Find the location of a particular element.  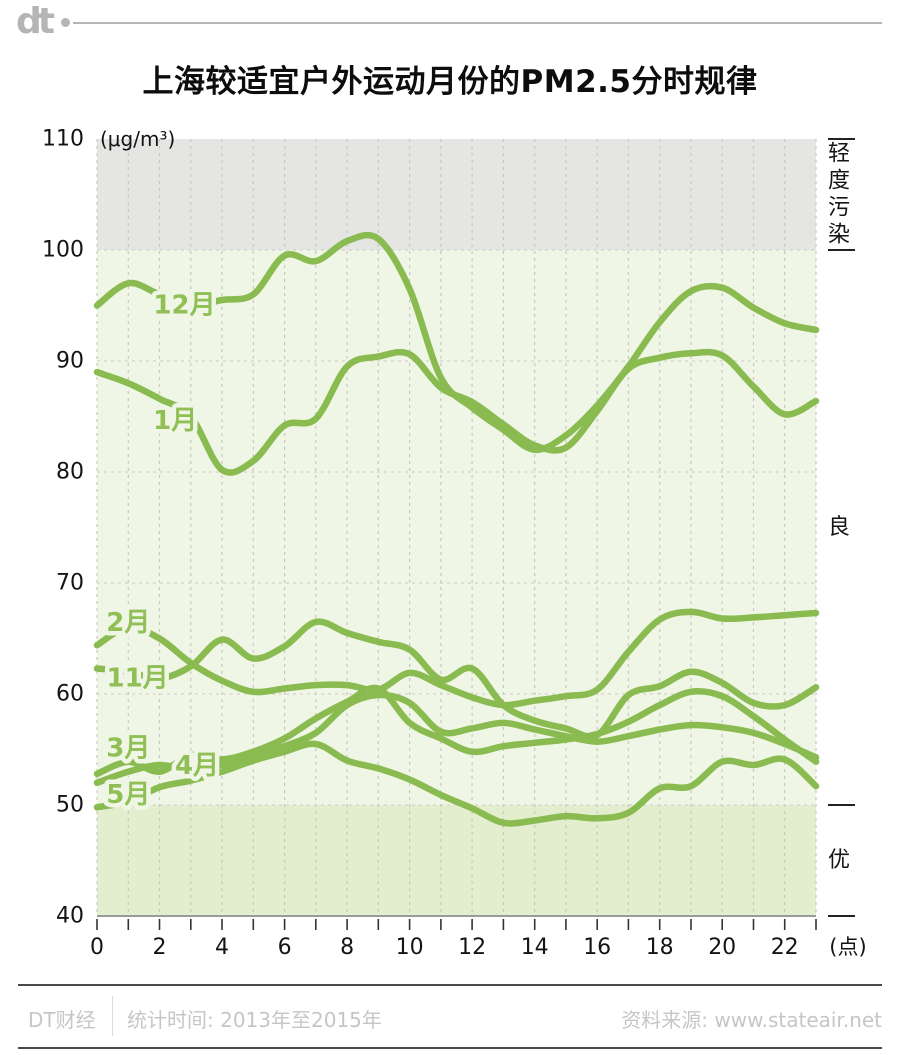

chart-title: 上海较适宜户外运动月份的PM2.5分时规律 is located at coordinates (450, 82).